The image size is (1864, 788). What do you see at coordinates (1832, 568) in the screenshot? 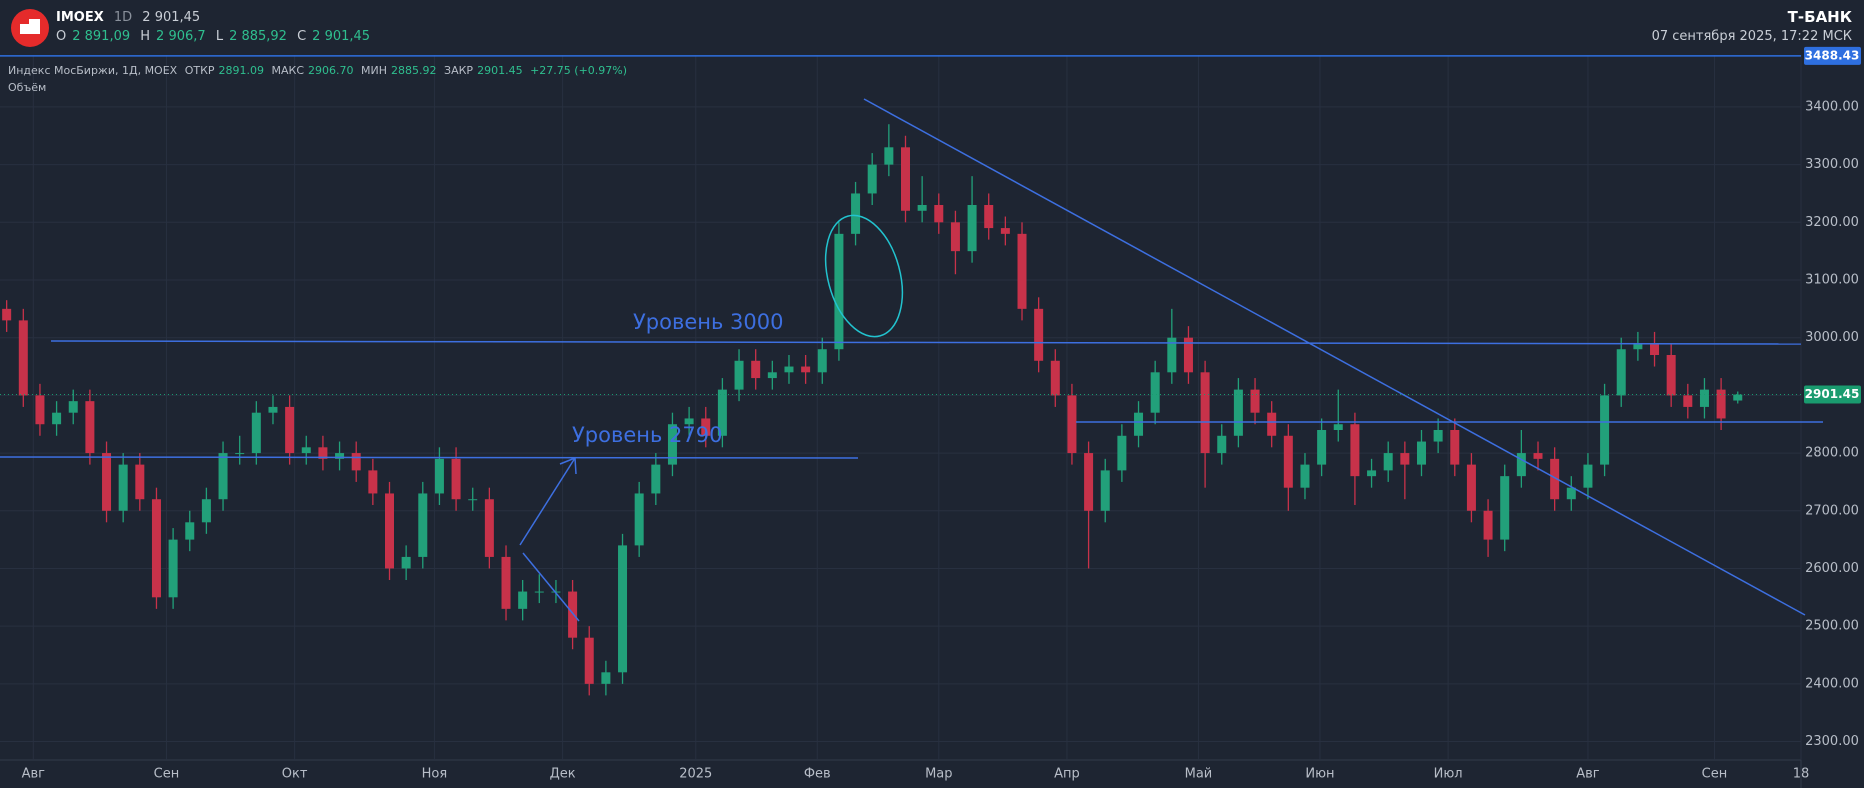
I see `y-tick-label: 2600.00` at bounding box center [1832, 568].